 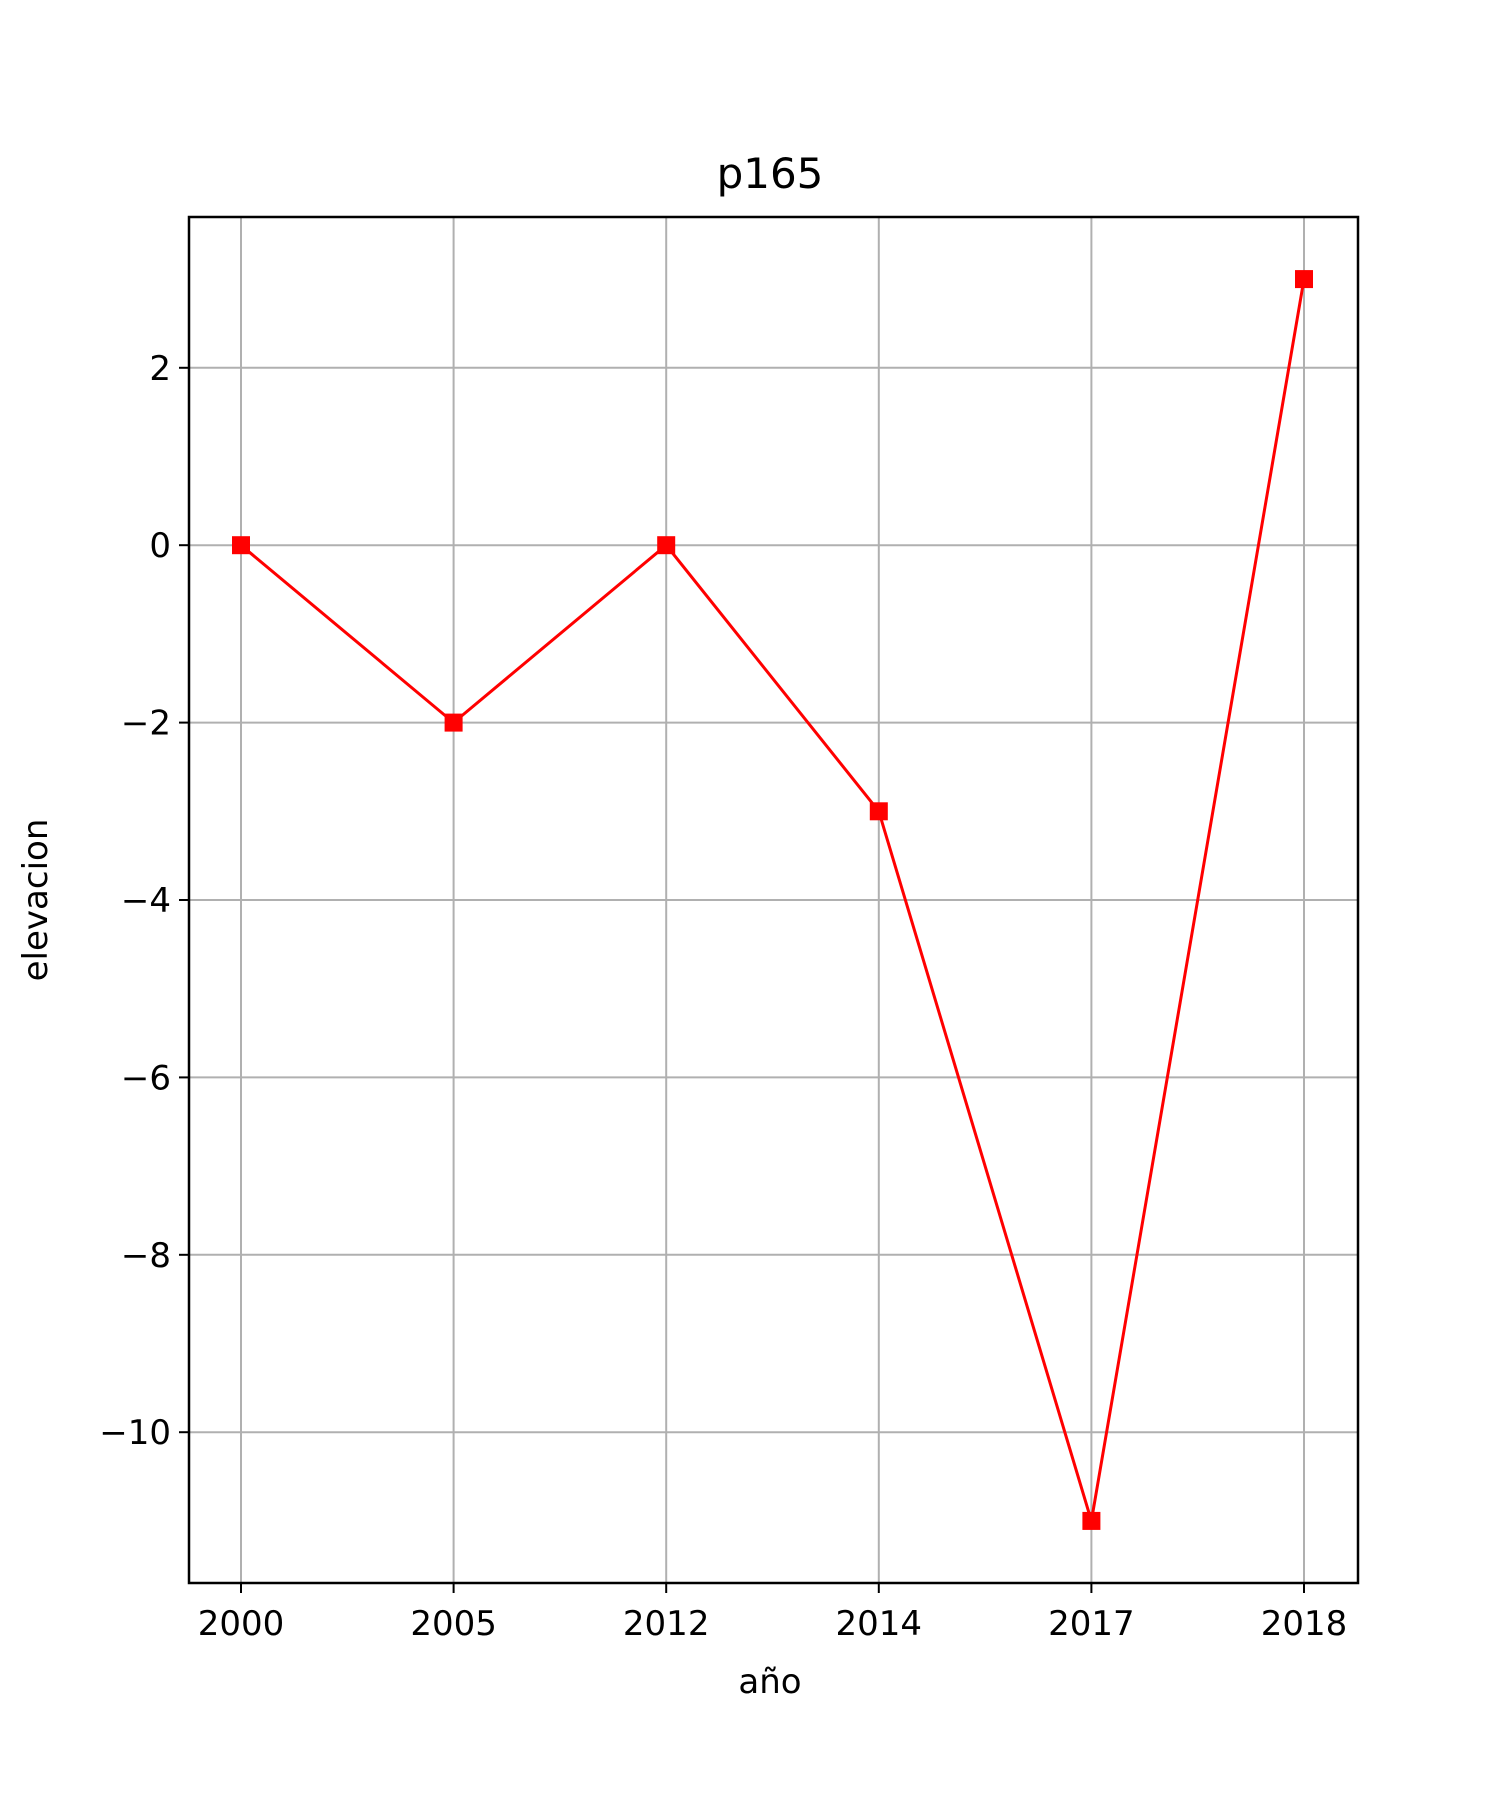 I want to click on y-tick-label: 2, so click(x=160, y=369).